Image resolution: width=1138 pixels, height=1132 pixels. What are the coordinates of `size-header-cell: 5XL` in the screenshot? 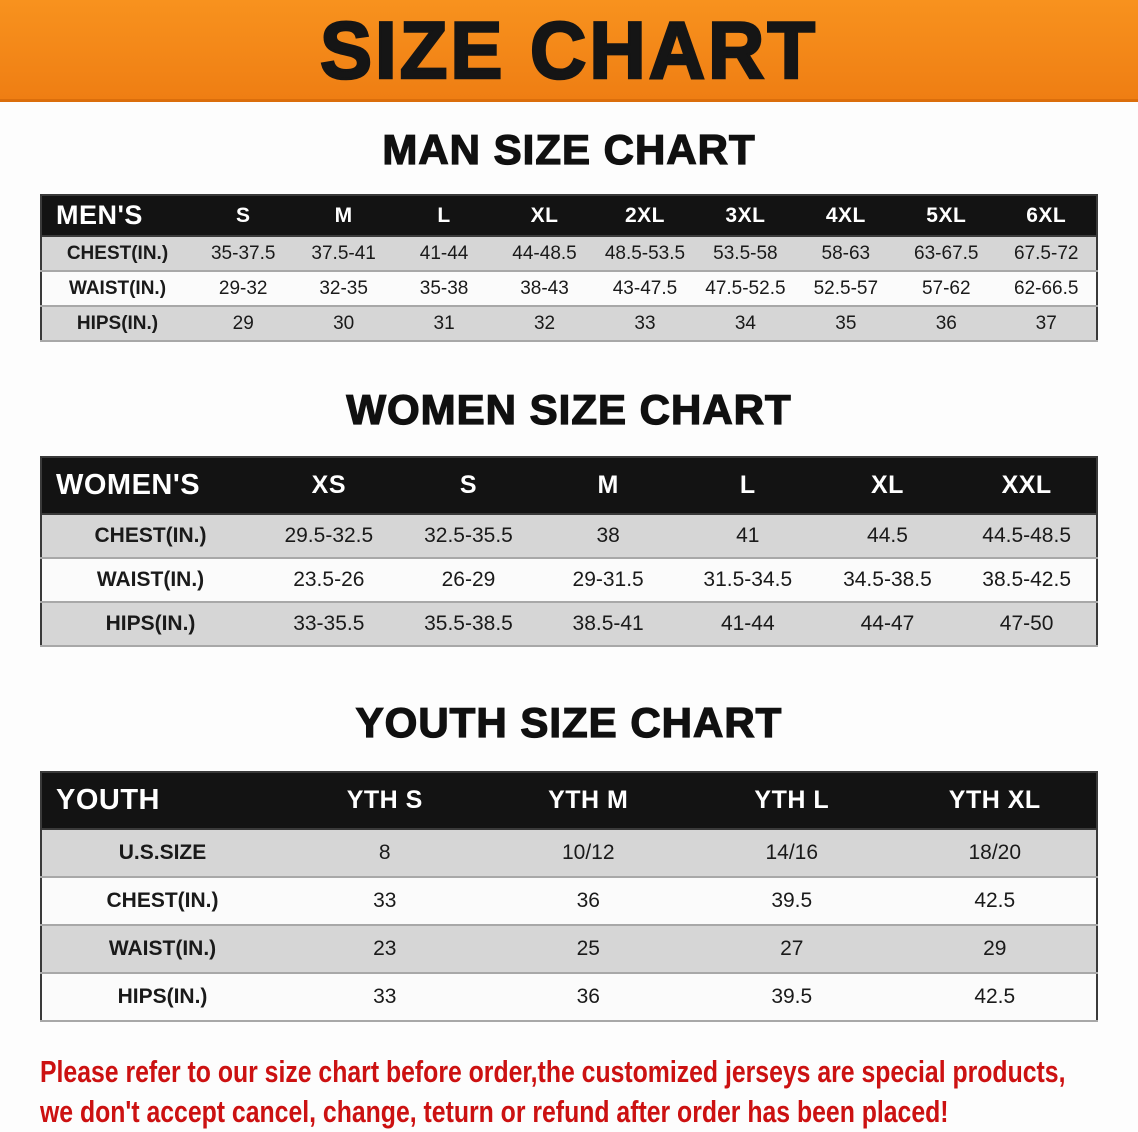 It's located at (946, 215).